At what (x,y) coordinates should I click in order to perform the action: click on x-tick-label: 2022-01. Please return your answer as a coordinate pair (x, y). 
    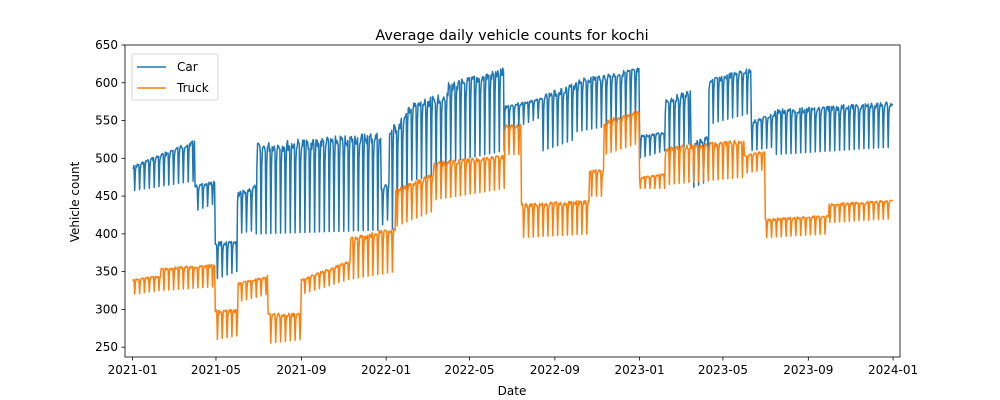
    Looking at the image, I should click on (386, 370).